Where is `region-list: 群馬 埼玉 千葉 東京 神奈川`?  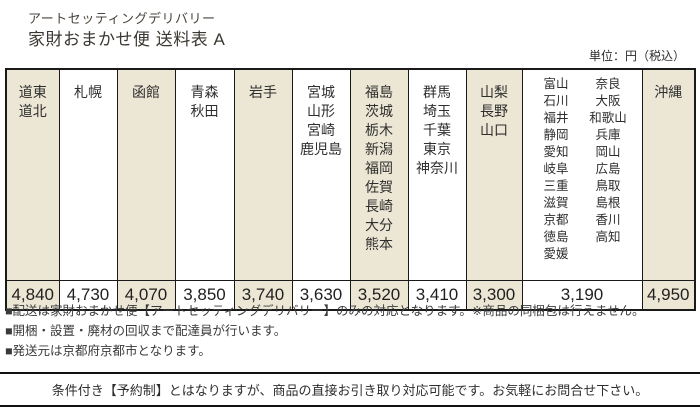 region-list: 群馬 埼玉 千葉 東京 神奈川 is located at coordinates (437, 130).